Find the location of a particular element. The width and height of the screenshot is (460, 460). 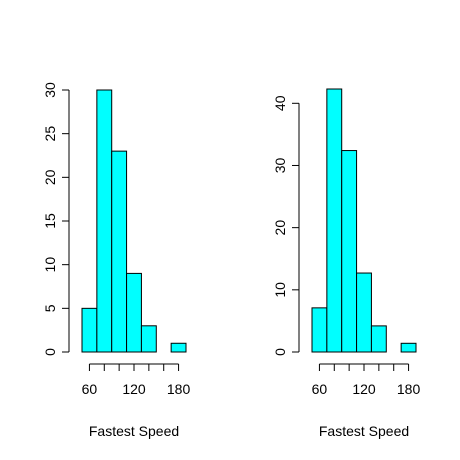

y-tick-label: 15 is located at coordinates (50, 221).